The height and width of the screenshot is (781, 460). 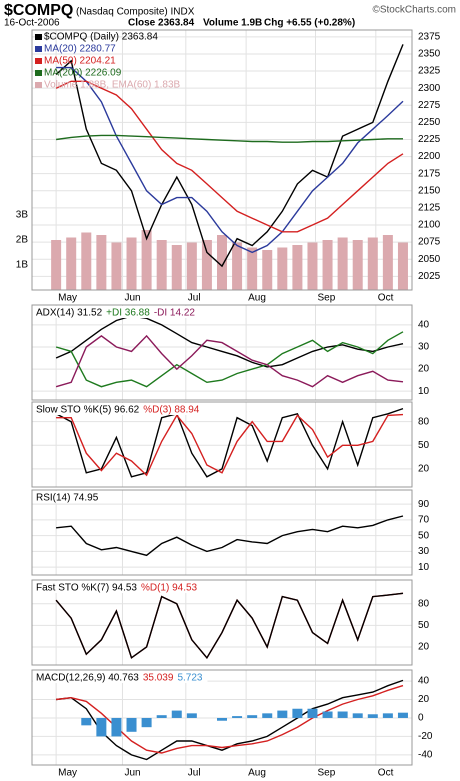 What do you see at coordinates (101, 37) in the screenshot?
I see `legend-label: $COMPQ (Daily) 2363.84` at bounding box center [101, 37].